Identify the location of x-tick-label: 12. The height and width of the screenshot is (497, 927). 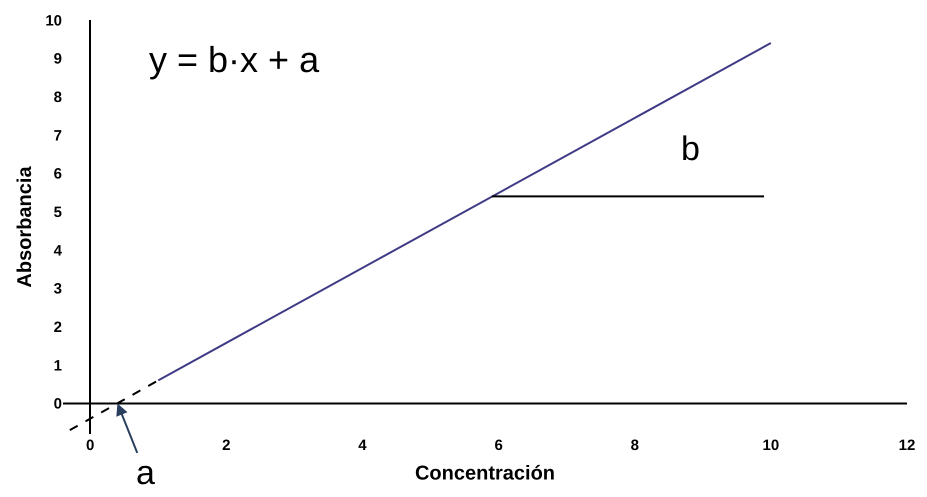
(907, 445).